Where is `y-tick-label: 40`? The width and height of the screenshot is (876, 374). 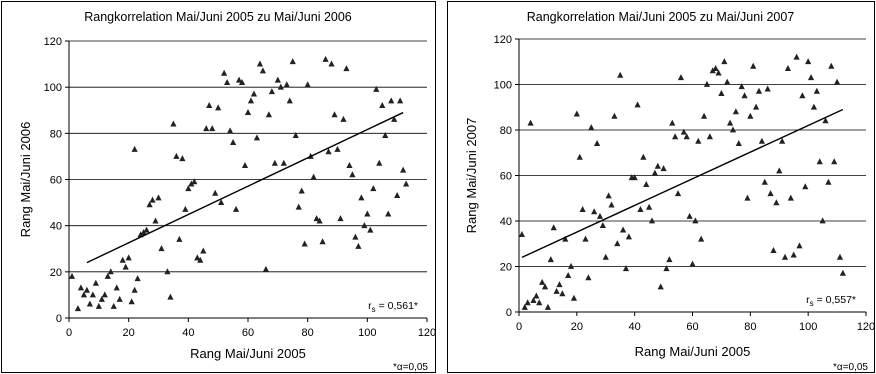
y-tick-label: 40 is located at coordinates (56, 227).